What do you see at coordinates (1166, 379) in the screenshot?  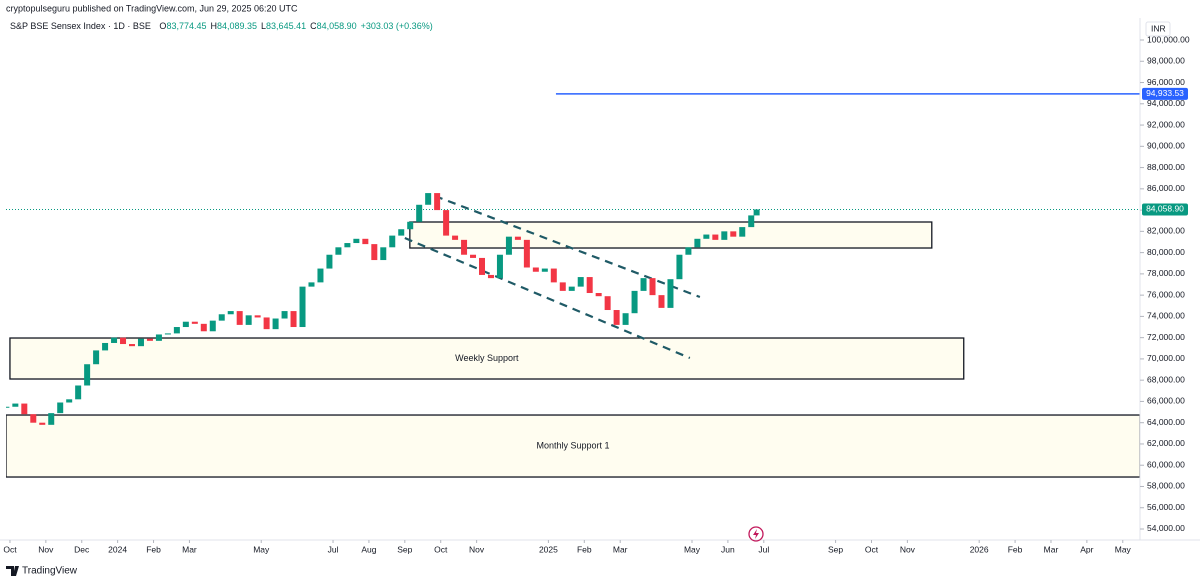 I see `y-tick-label: 68,000.00` at bounding box center [1166, 379].